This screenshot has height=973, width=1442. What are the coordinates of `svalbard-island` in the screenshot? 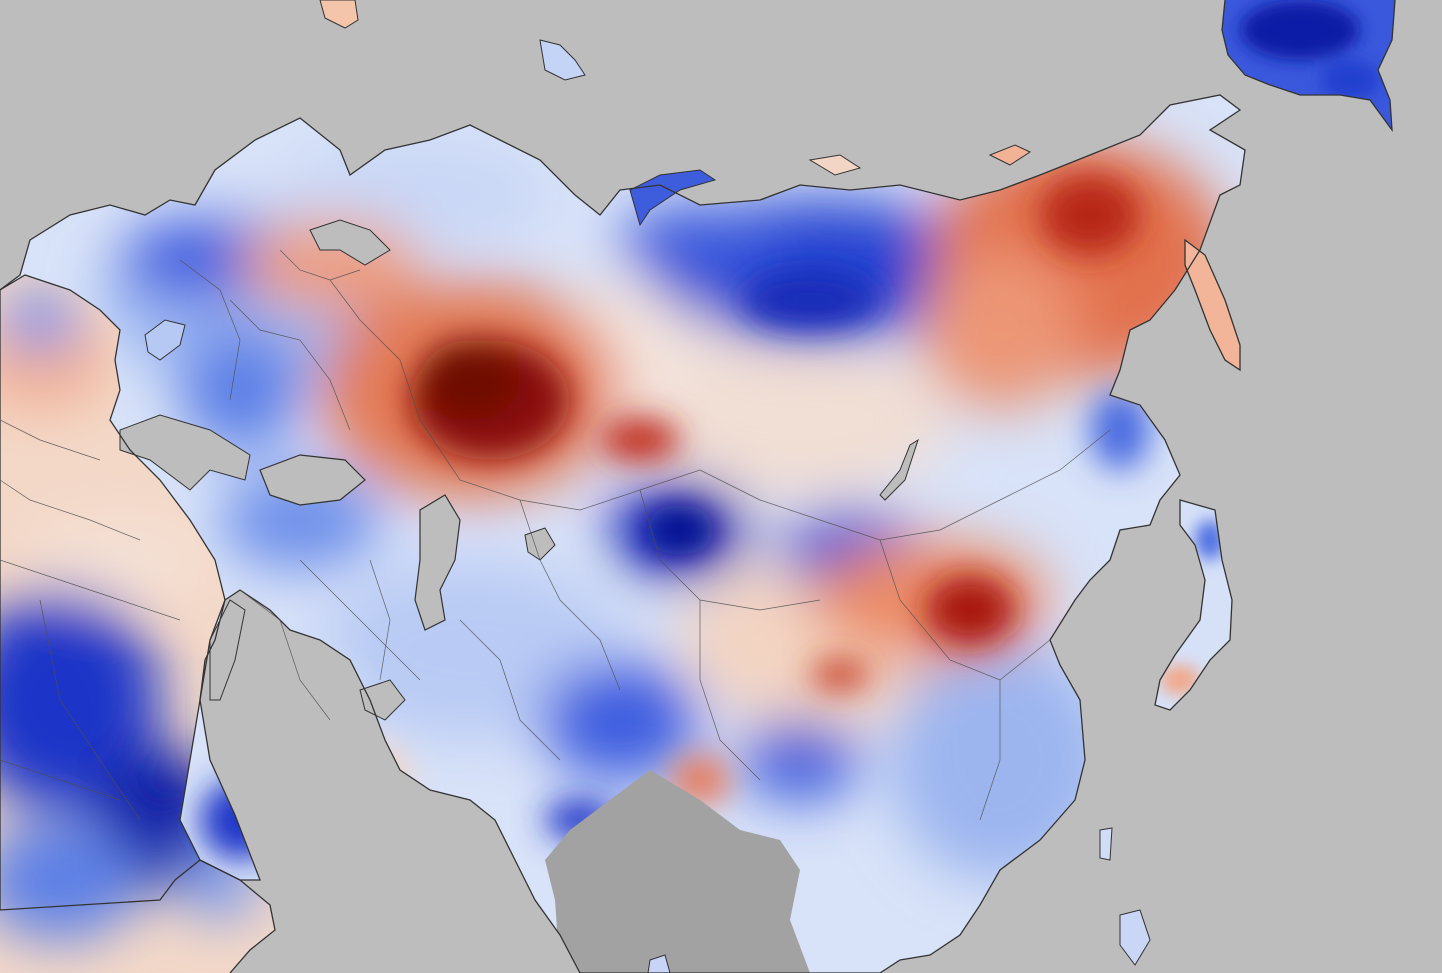 It's located at (562, 60).